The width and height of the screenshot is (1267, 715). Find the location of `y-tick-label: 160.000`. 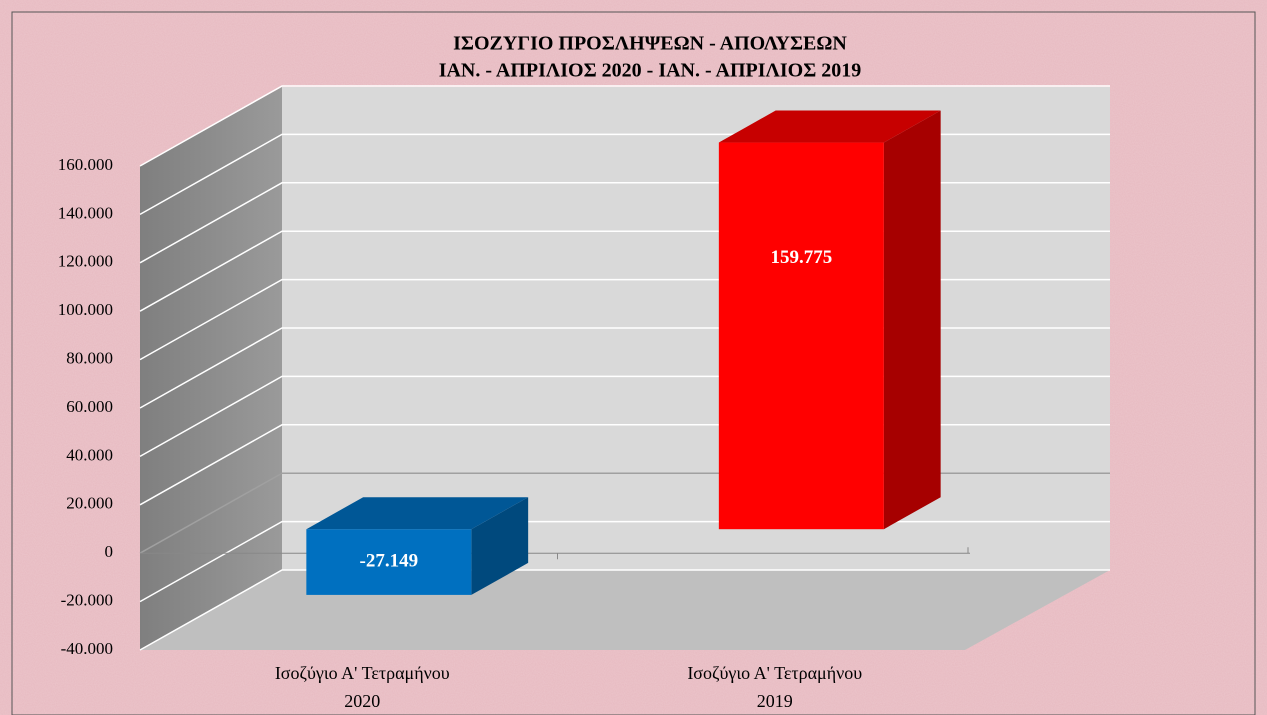

y-tick-label: 160.000 is located at coordinates (85, 164).